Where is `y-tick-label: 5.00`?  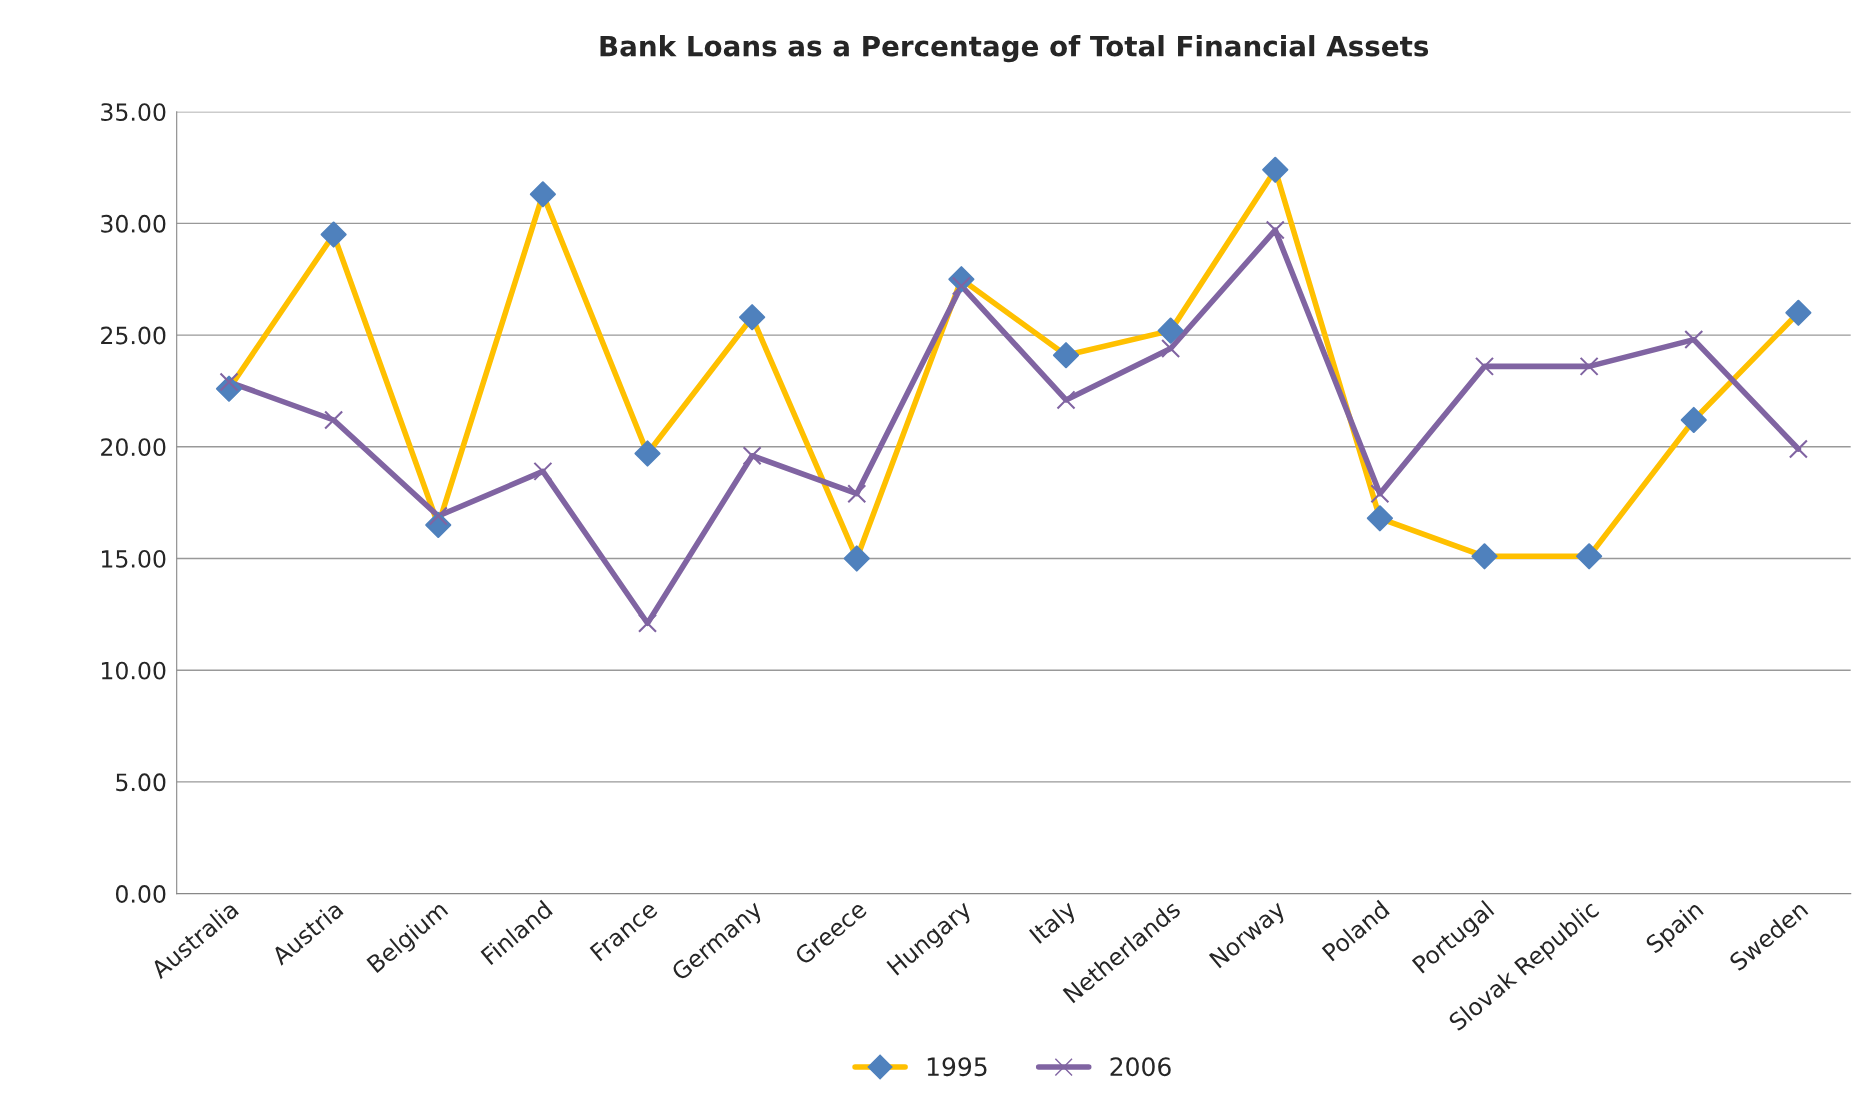 y-tick-label: 5.00 is located at coordinates (141, 782).